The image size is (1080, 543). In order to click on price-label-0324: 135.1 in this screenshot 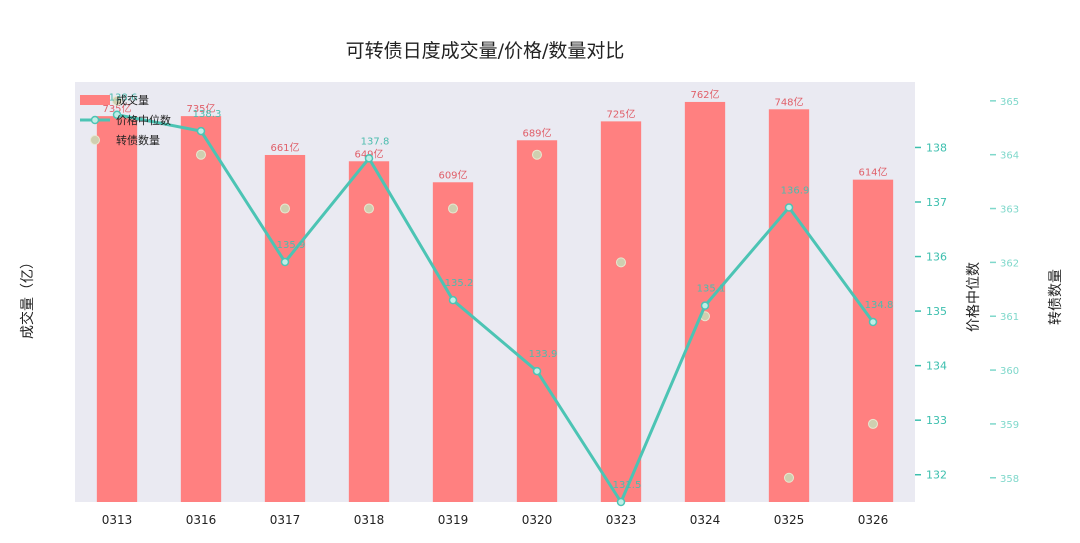, I will do `click(711, 289)`.